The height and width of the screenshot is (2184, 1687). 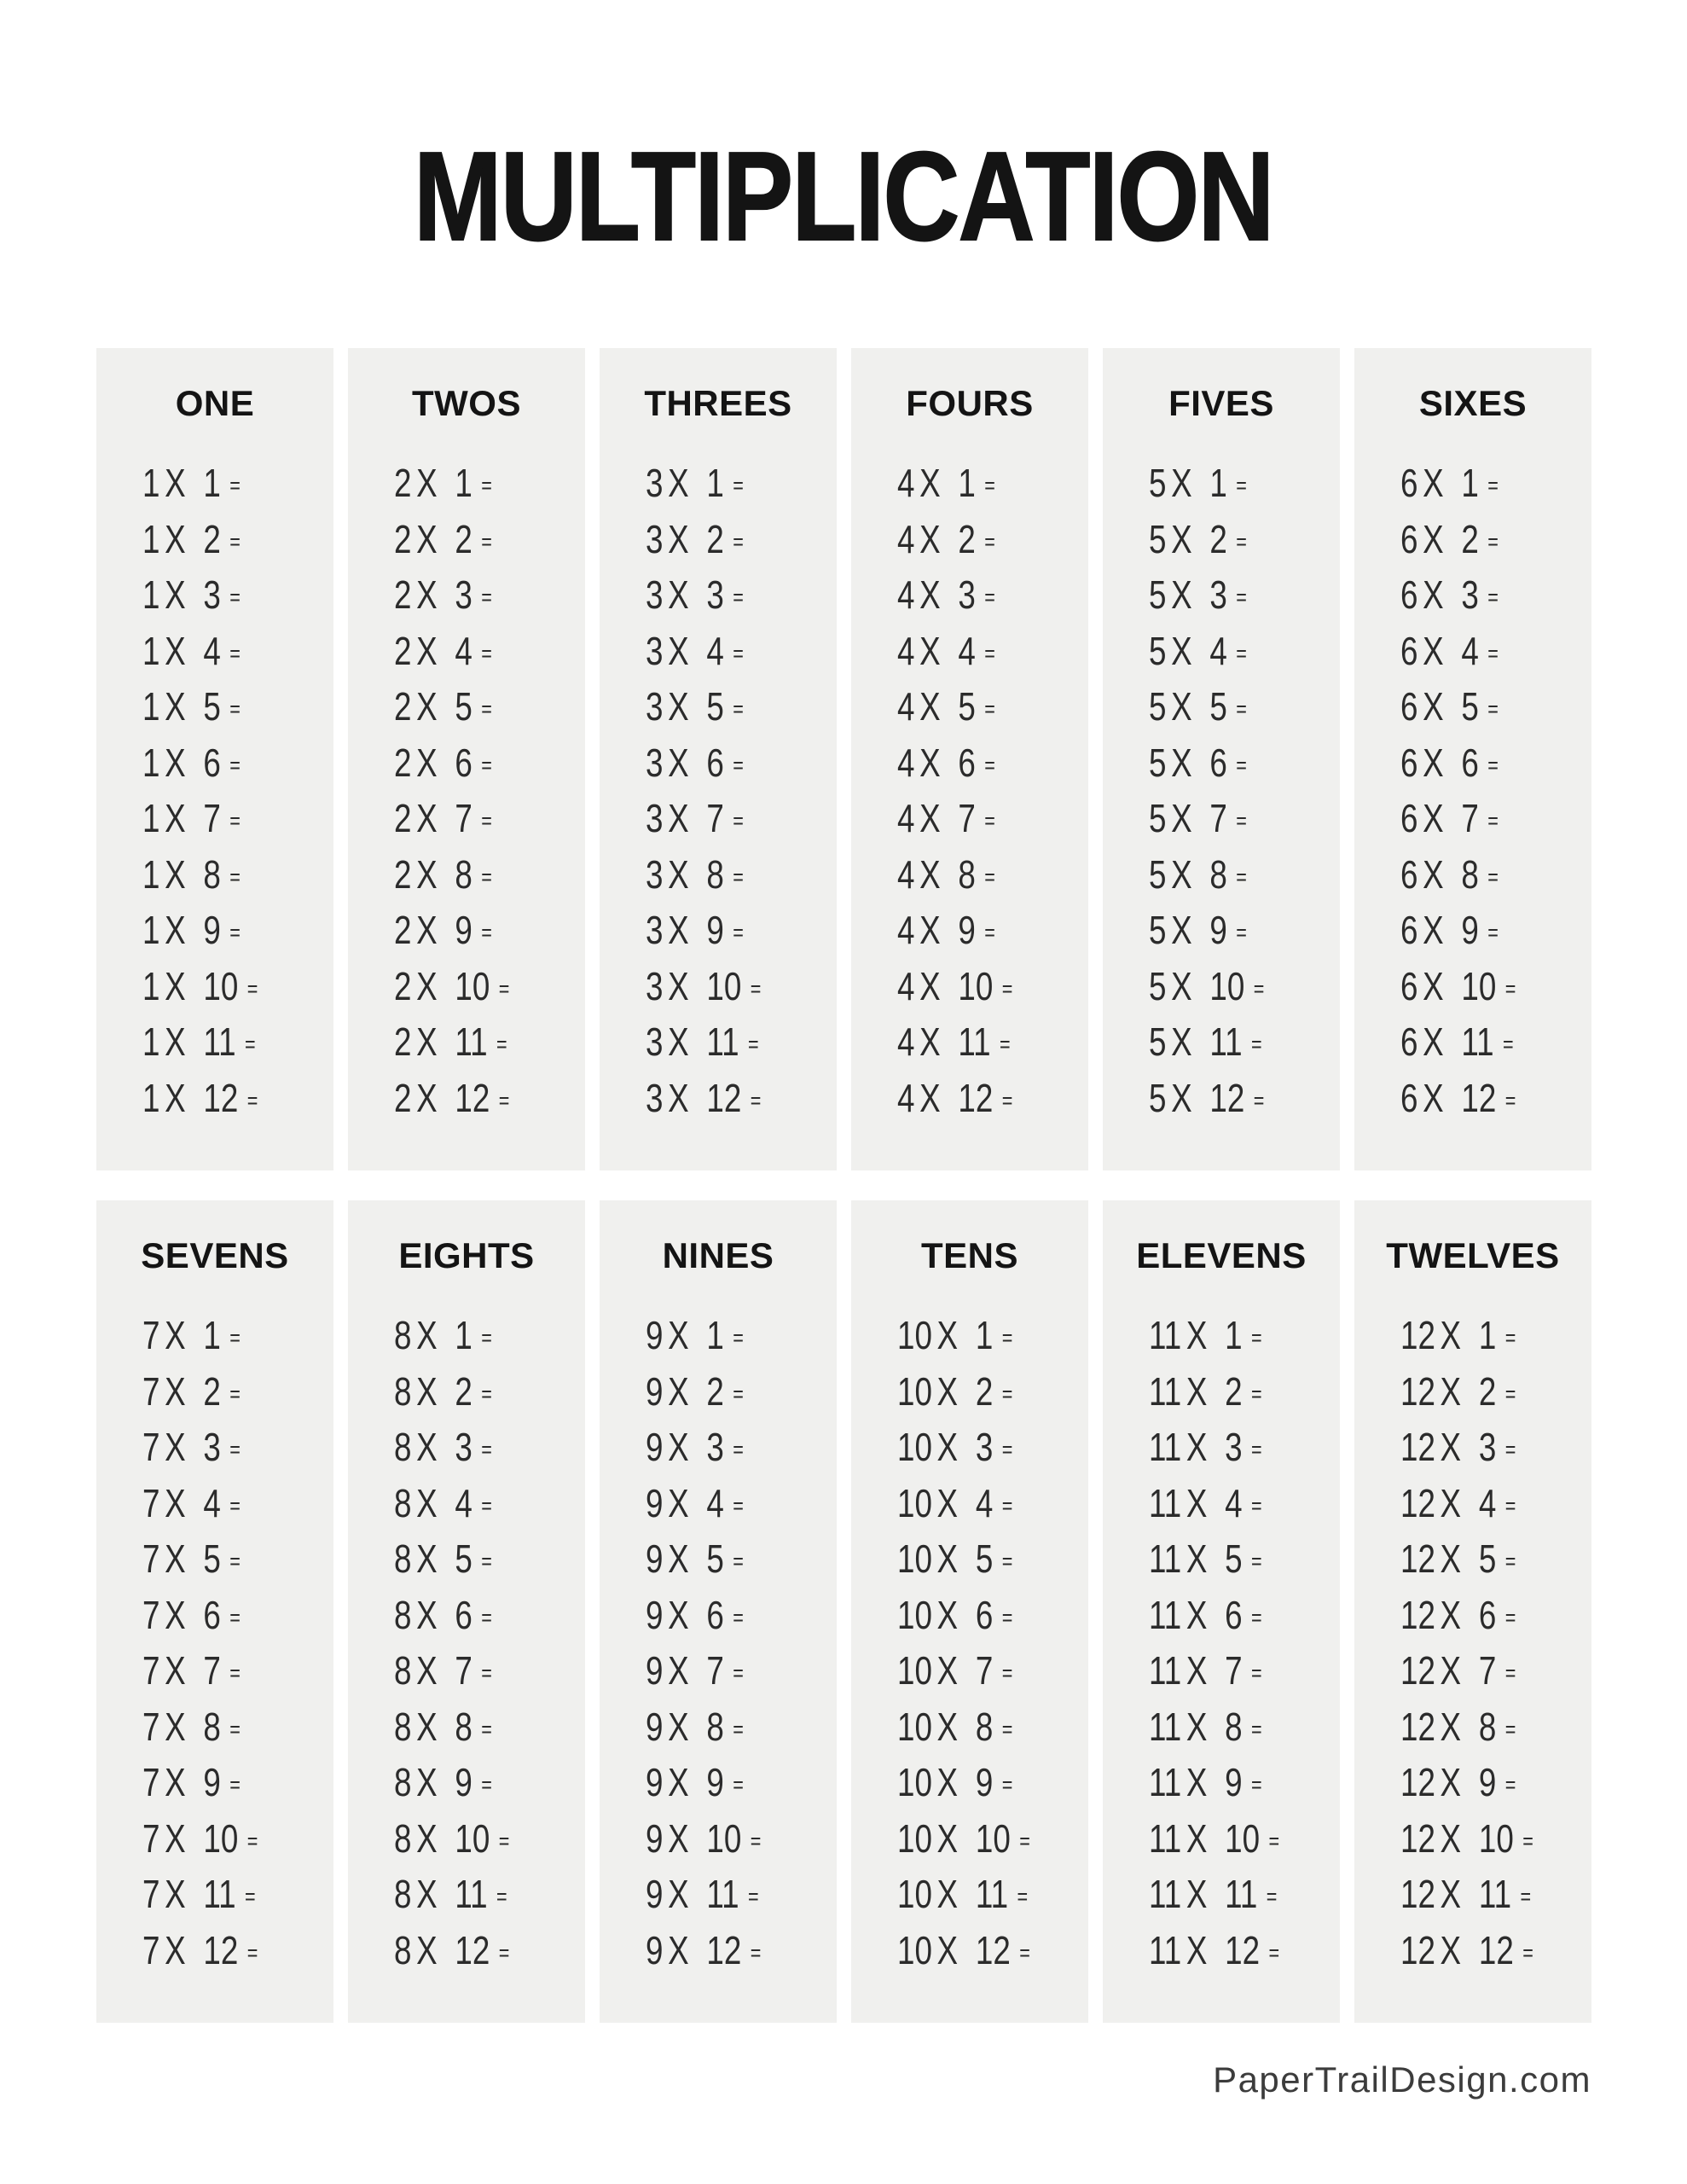 I want to click on problem-row: 3 X 12 =, so click(x=722, y=1099).